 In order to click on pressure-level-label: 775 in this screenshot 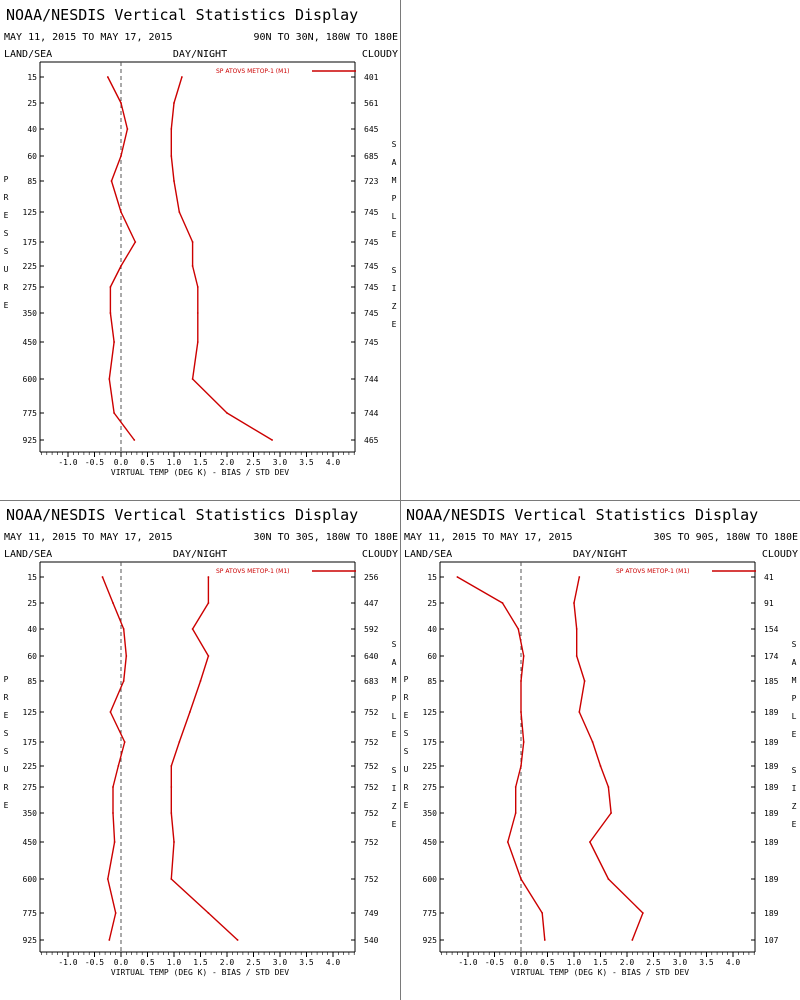, I will do `click(430, 913)`.